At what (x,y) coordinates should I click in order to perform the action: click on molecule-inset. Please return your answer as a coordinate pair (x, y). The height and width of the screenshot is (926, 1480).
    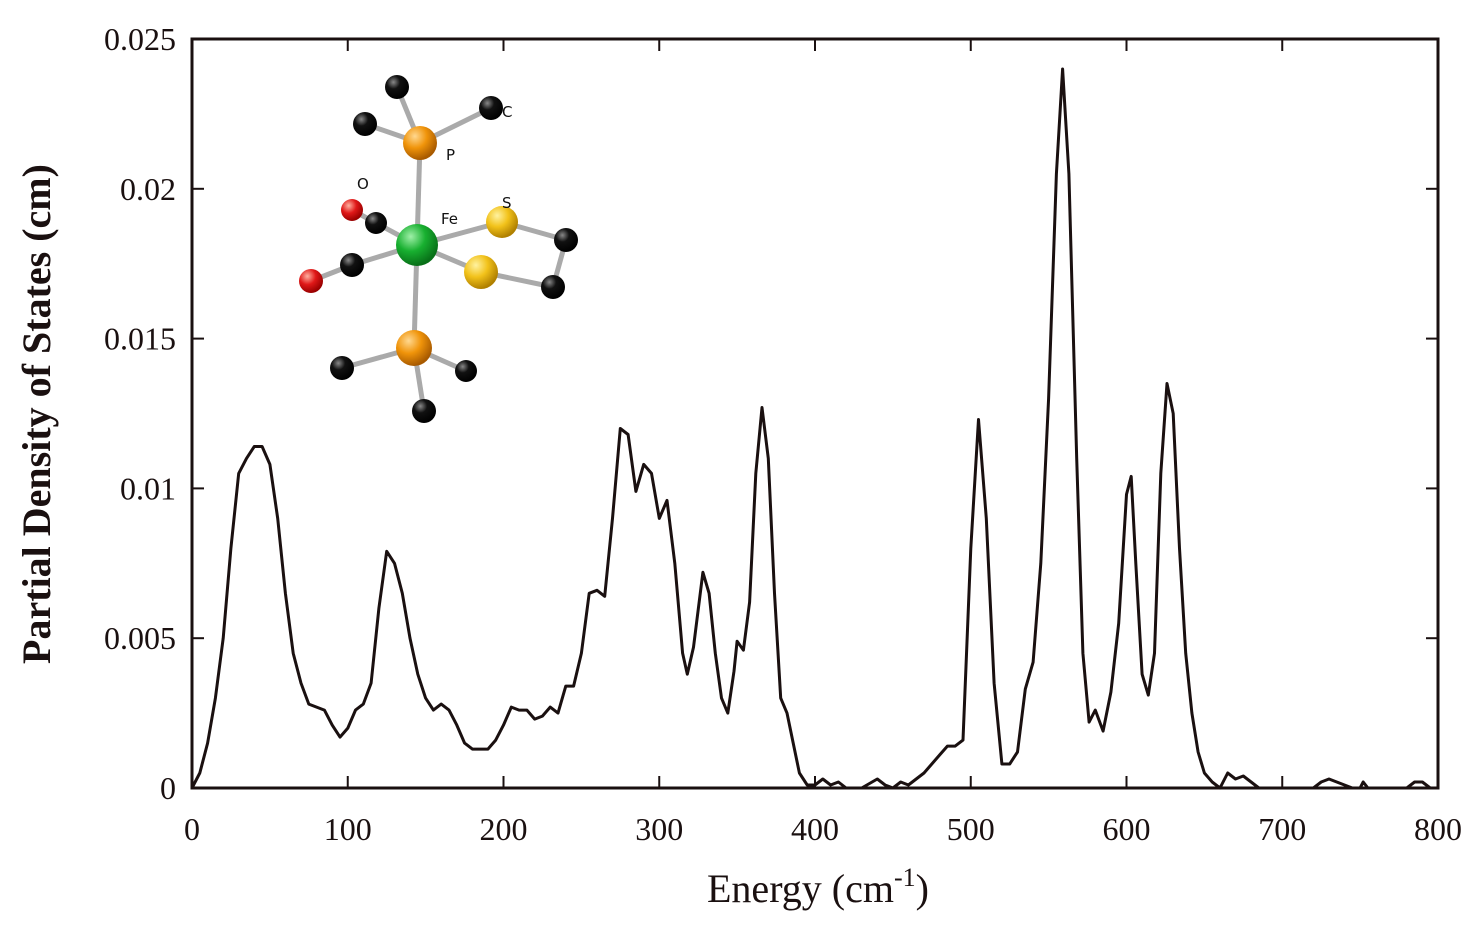
    Looking at the image, I should click on (438, 249).